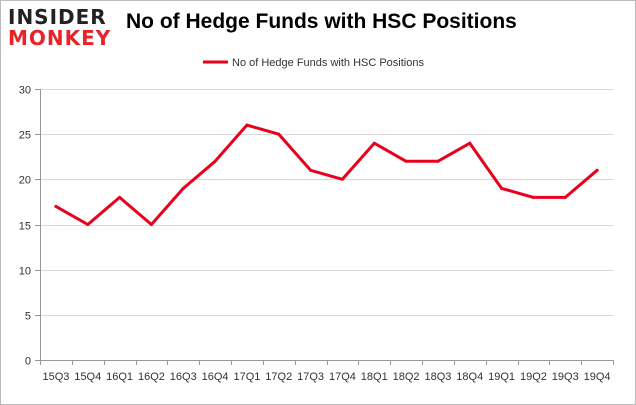  What do you see at coordinates (328, 63) in the screenshot?
I see `legend-label: No of Hedge Funds with HSC Positions` at bounding box center [328, 63].